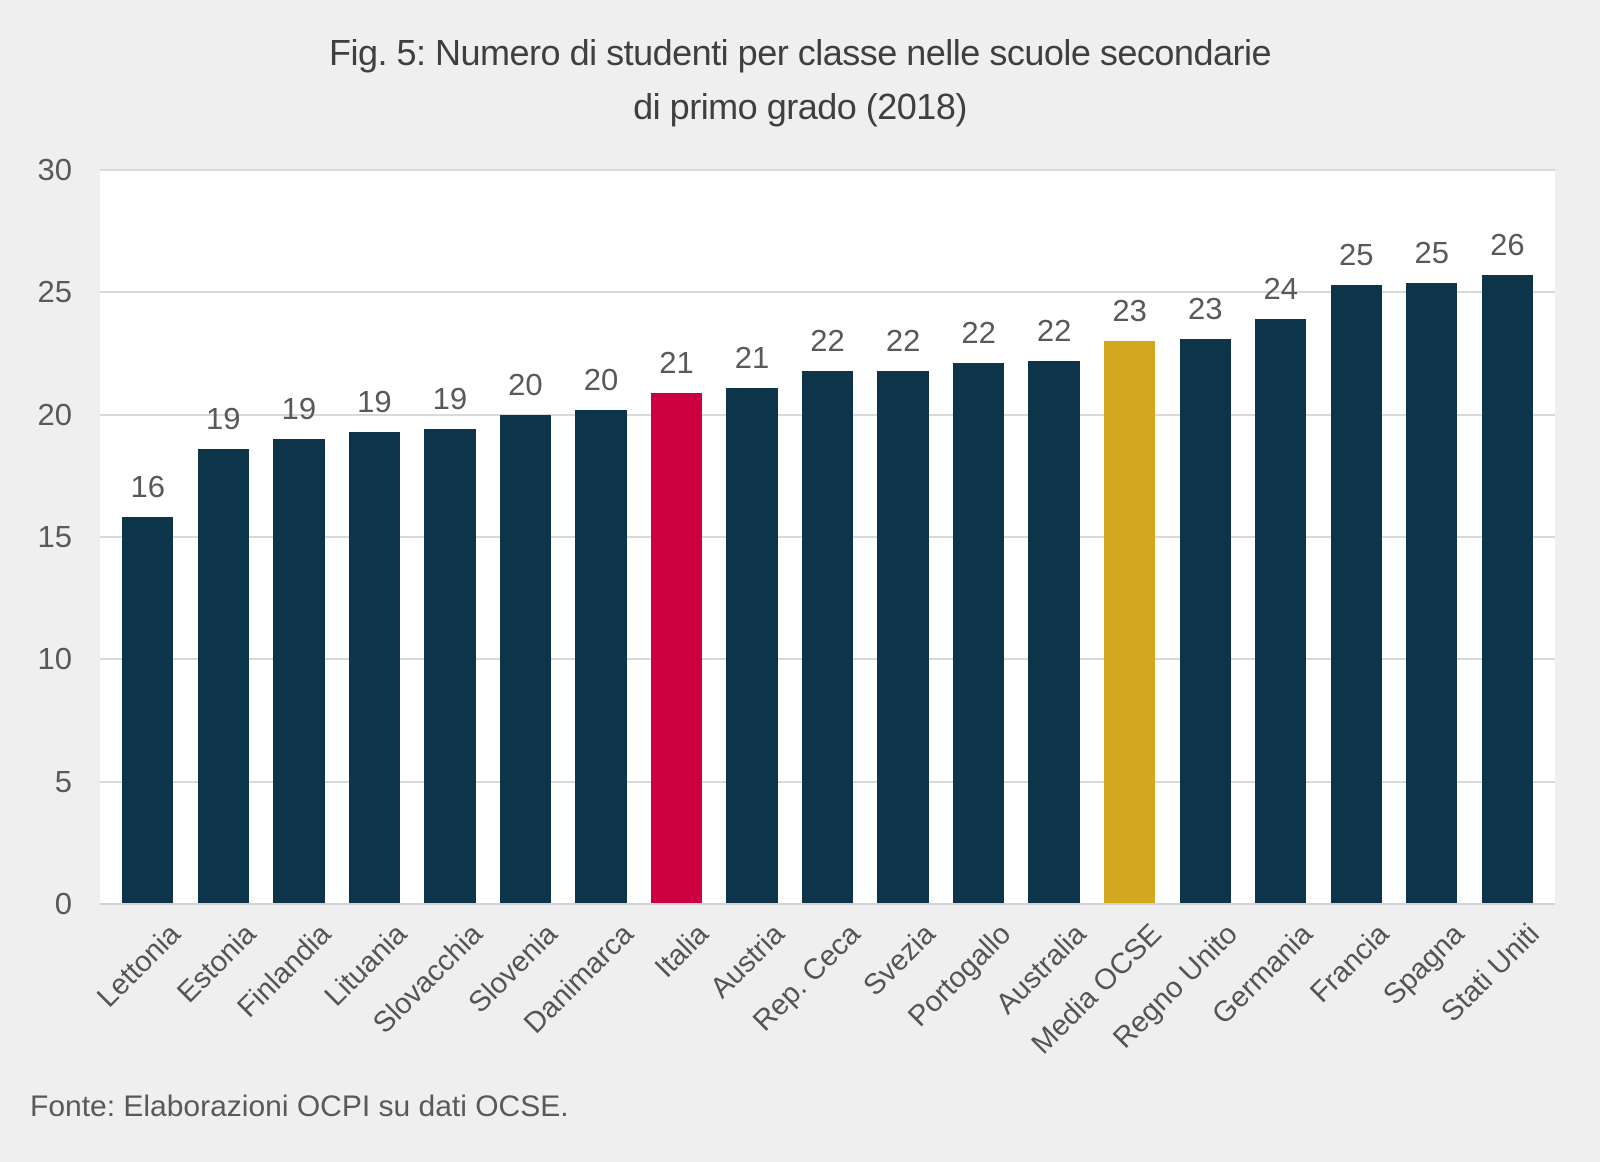  What do you see at coordinates (676, 648) in the screenshot?
I see `bar-italia` at bounding box center [676, 648].